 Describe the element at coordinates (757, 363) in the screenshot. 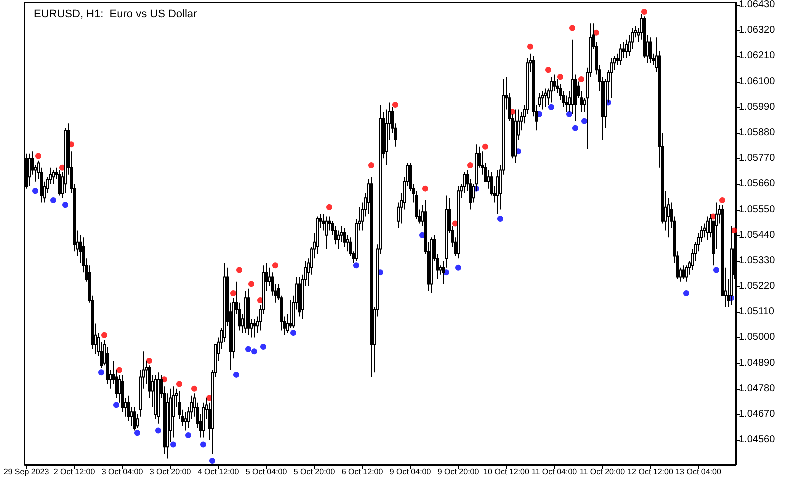

I see `y-tick-label: 1.04890` at that location.